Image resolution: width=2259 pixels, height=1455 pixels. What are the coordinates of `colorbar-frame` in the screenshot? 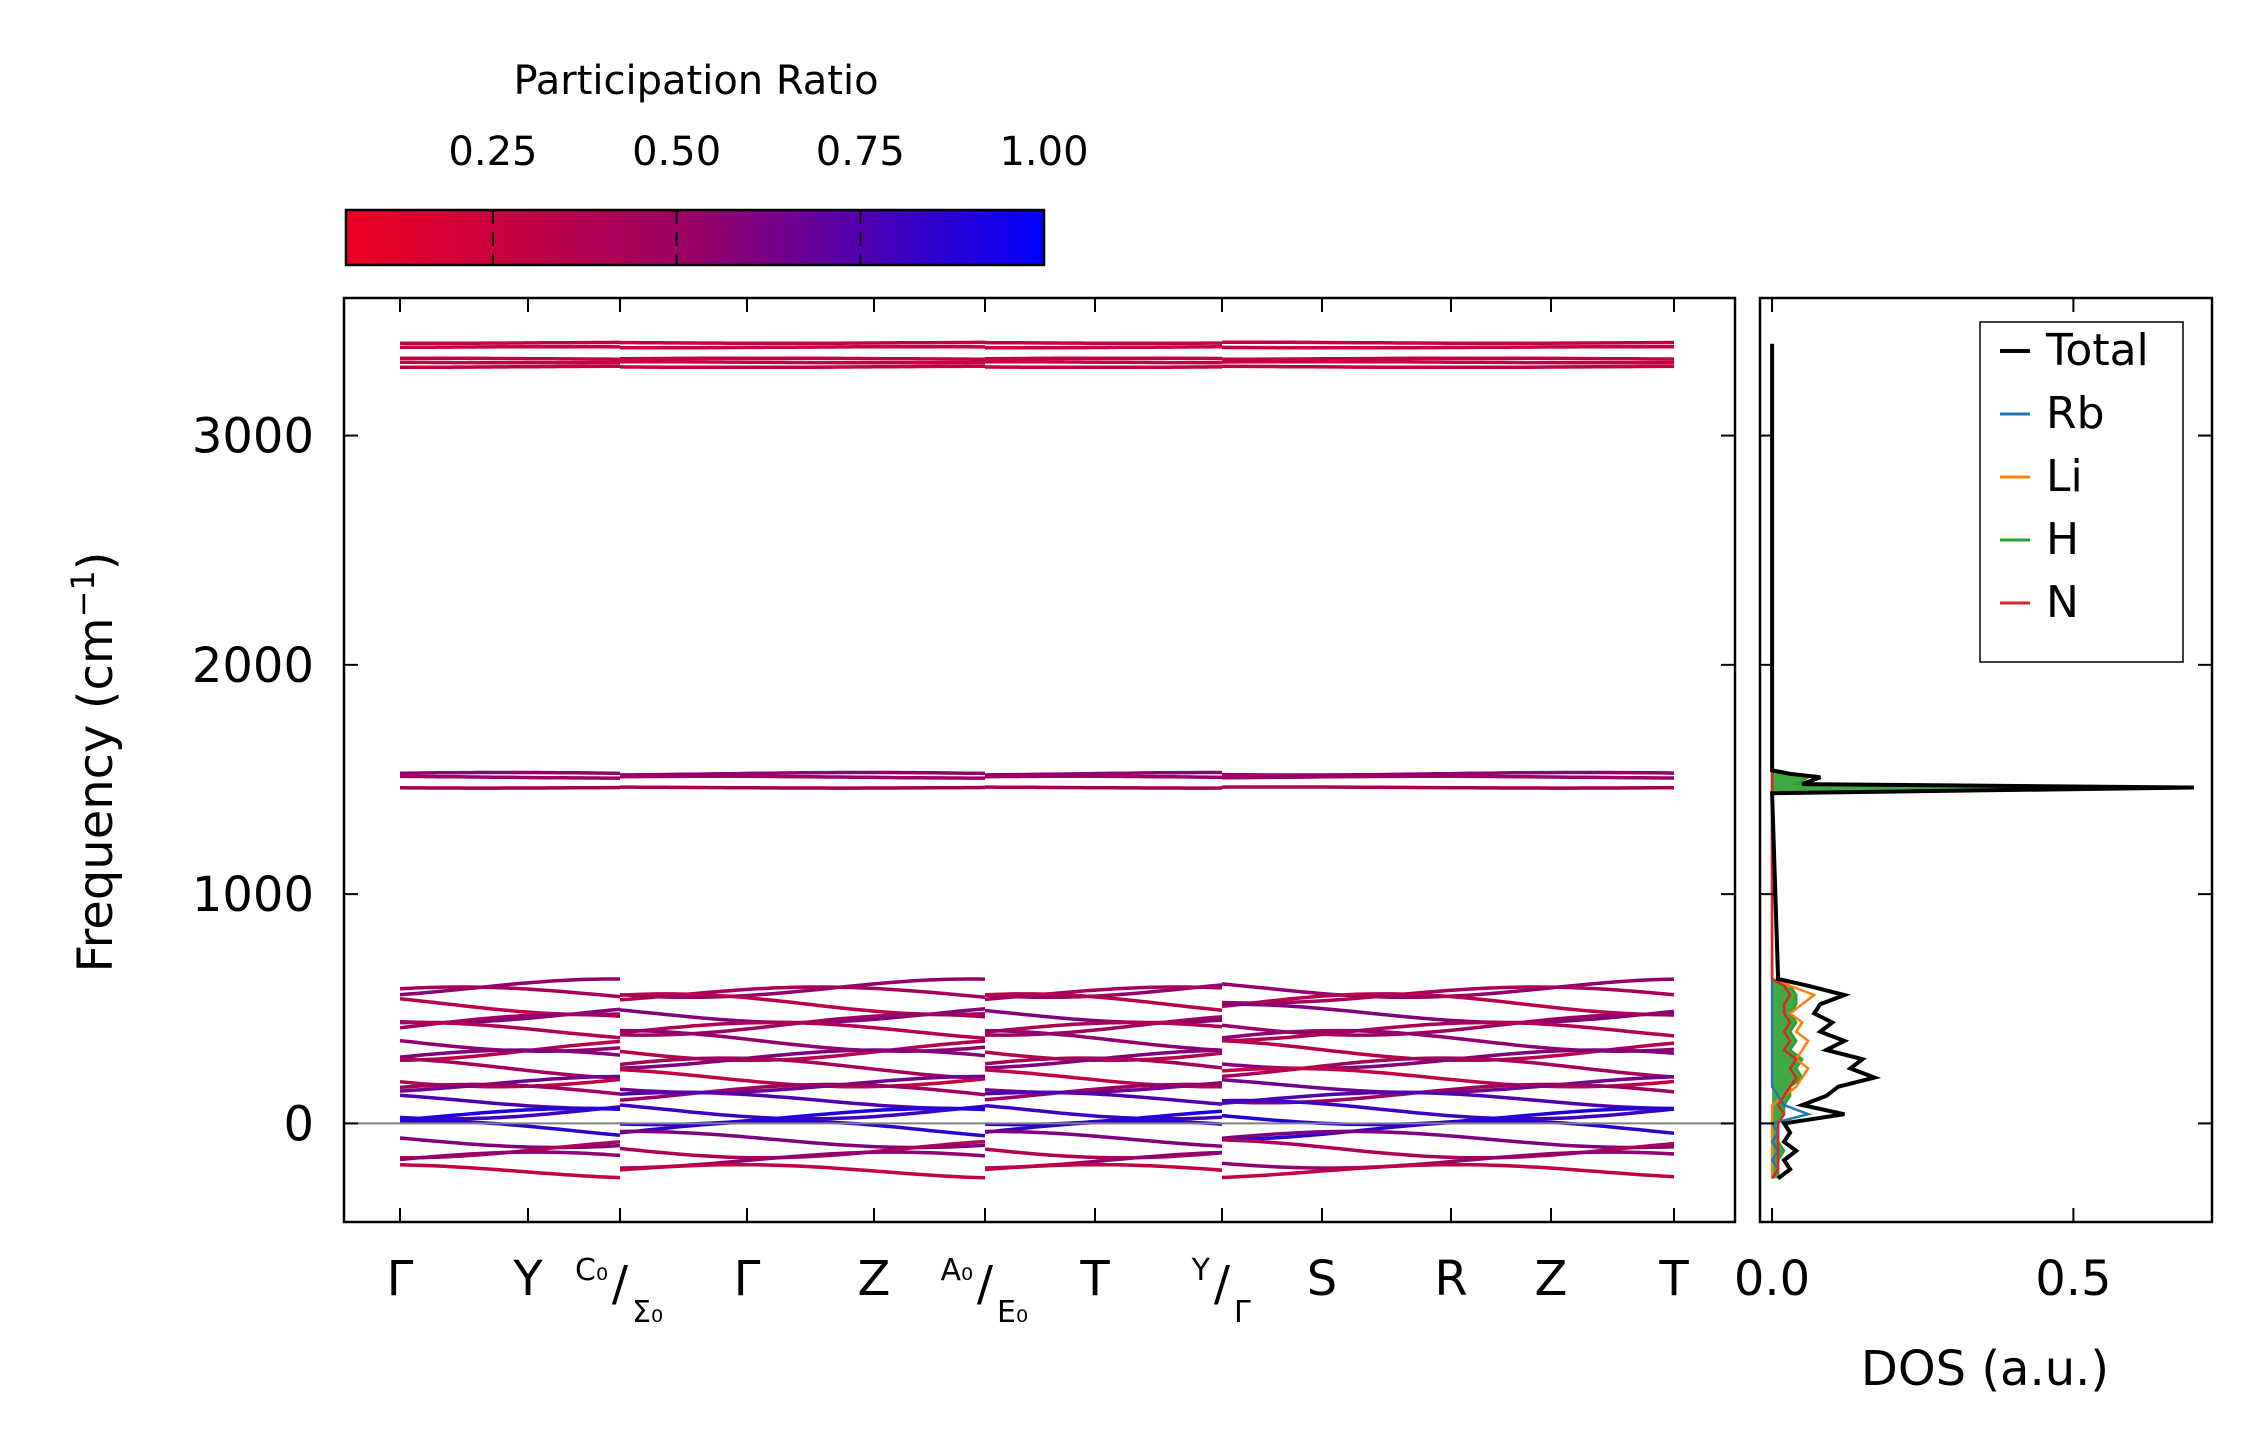 It's located at (695, 237).